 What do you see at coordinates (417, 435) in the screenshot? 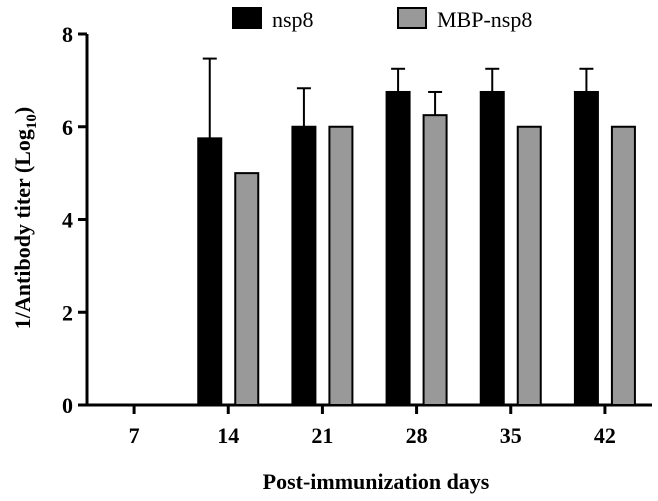
I see `x-tick-label-28: 28` at bounding box center [417, 435].